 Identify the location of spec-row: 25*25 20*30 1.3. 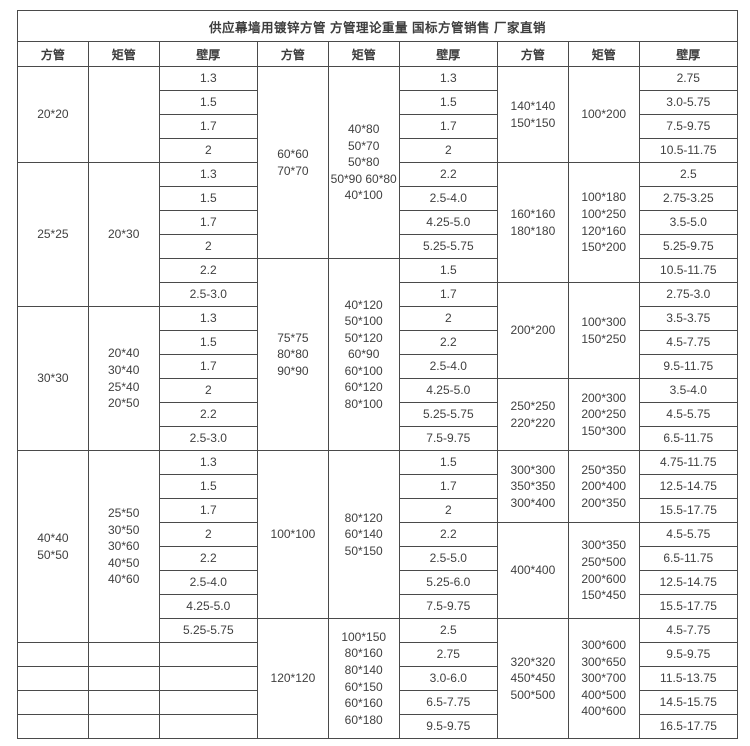
(138, 234).